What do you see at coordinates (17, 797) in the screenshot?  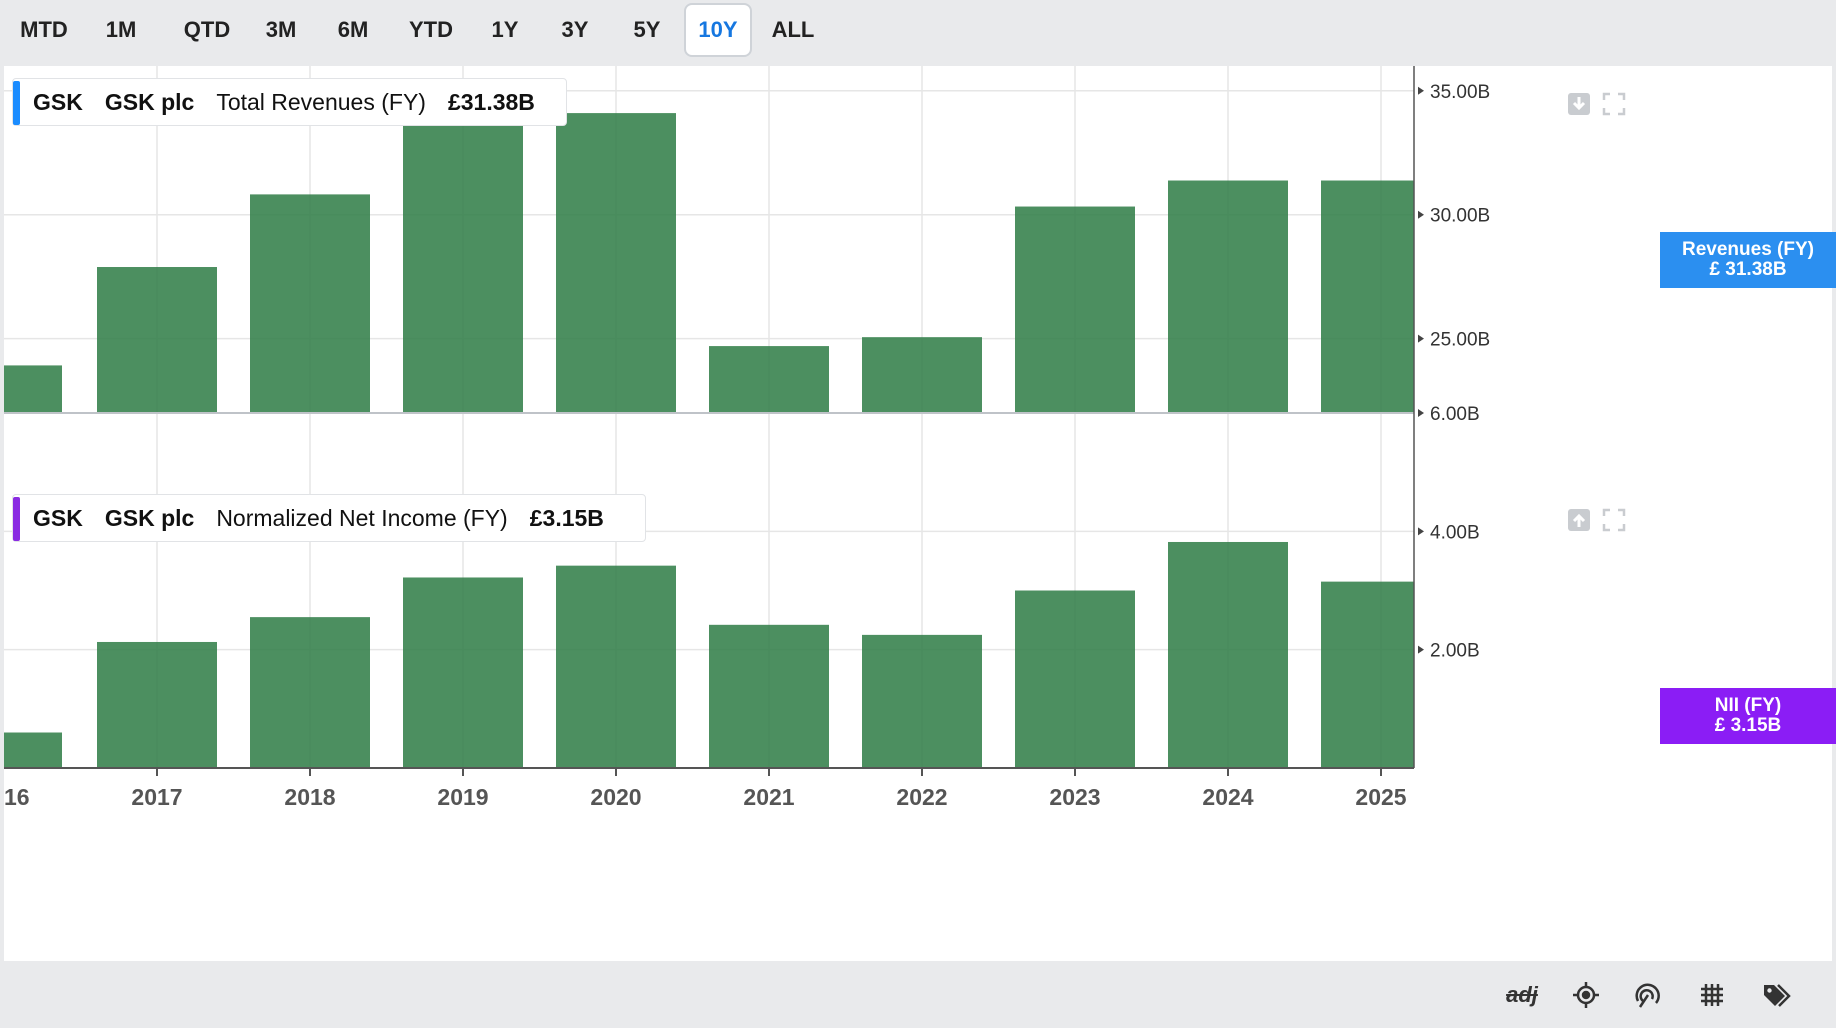 I see `x-tick-label: 16` at bounding box center [17, 797].